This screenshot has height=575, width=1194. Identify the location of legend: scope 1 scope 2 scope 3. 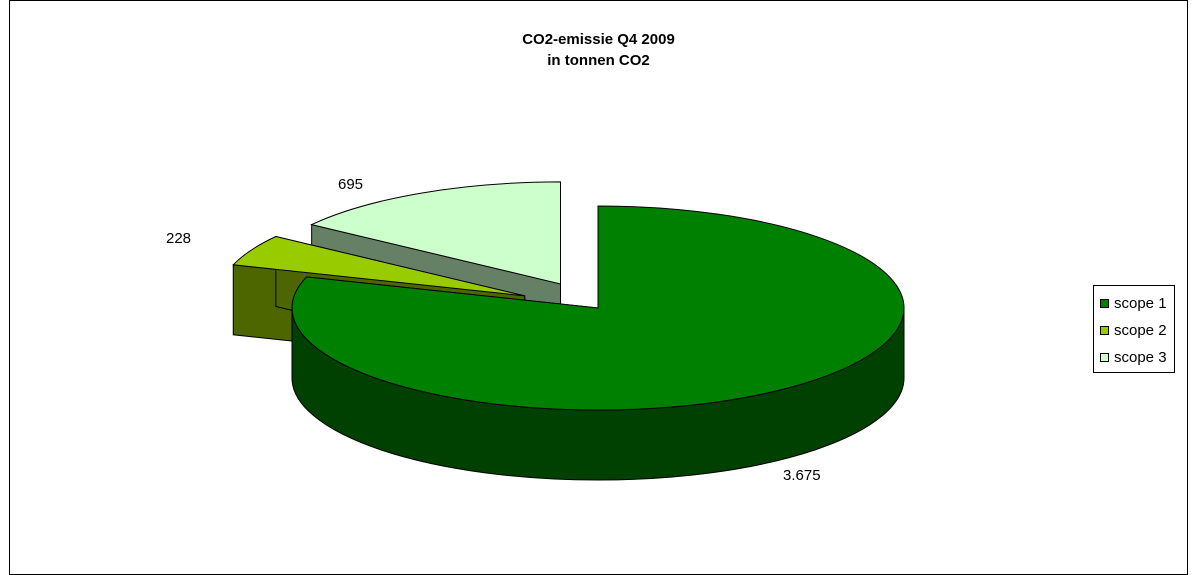
(1134, 329).